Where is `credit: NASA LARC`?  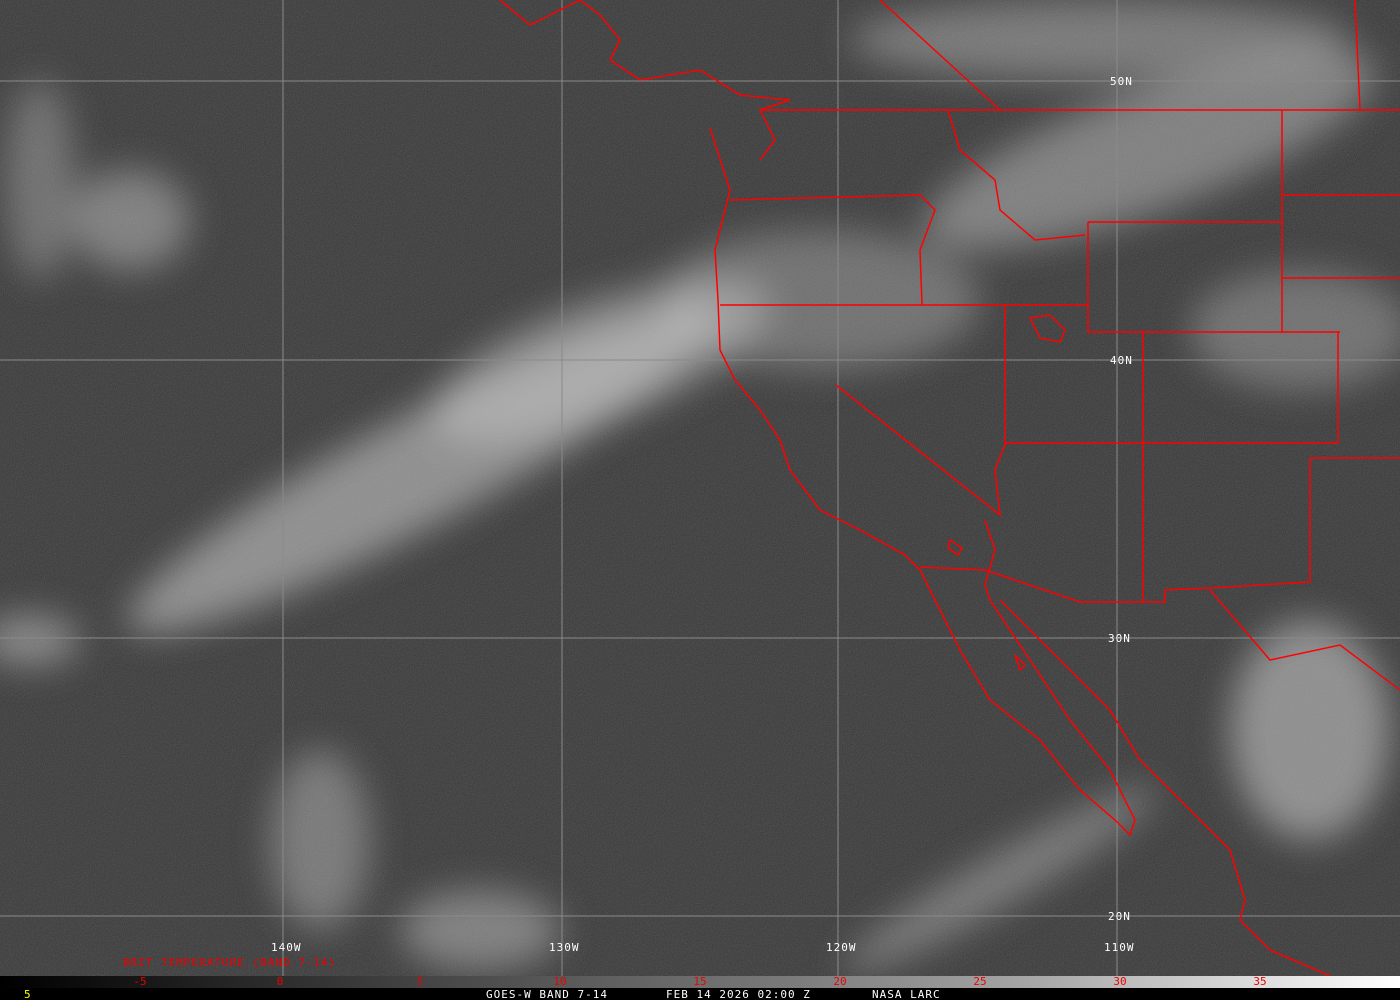 credit: NASA LARC is located at coordinates (906, 994).